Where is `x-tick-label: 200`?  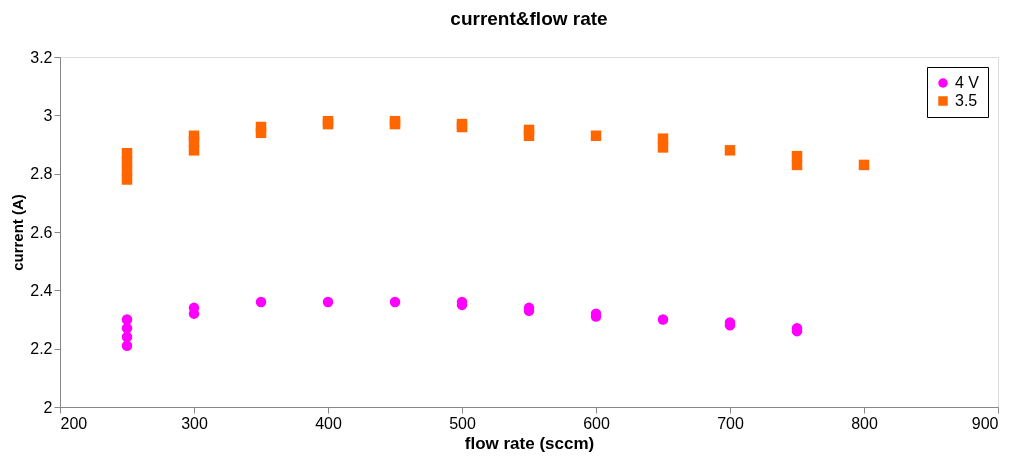
x-tick-label: 200 is located at coordinates (74, 423).